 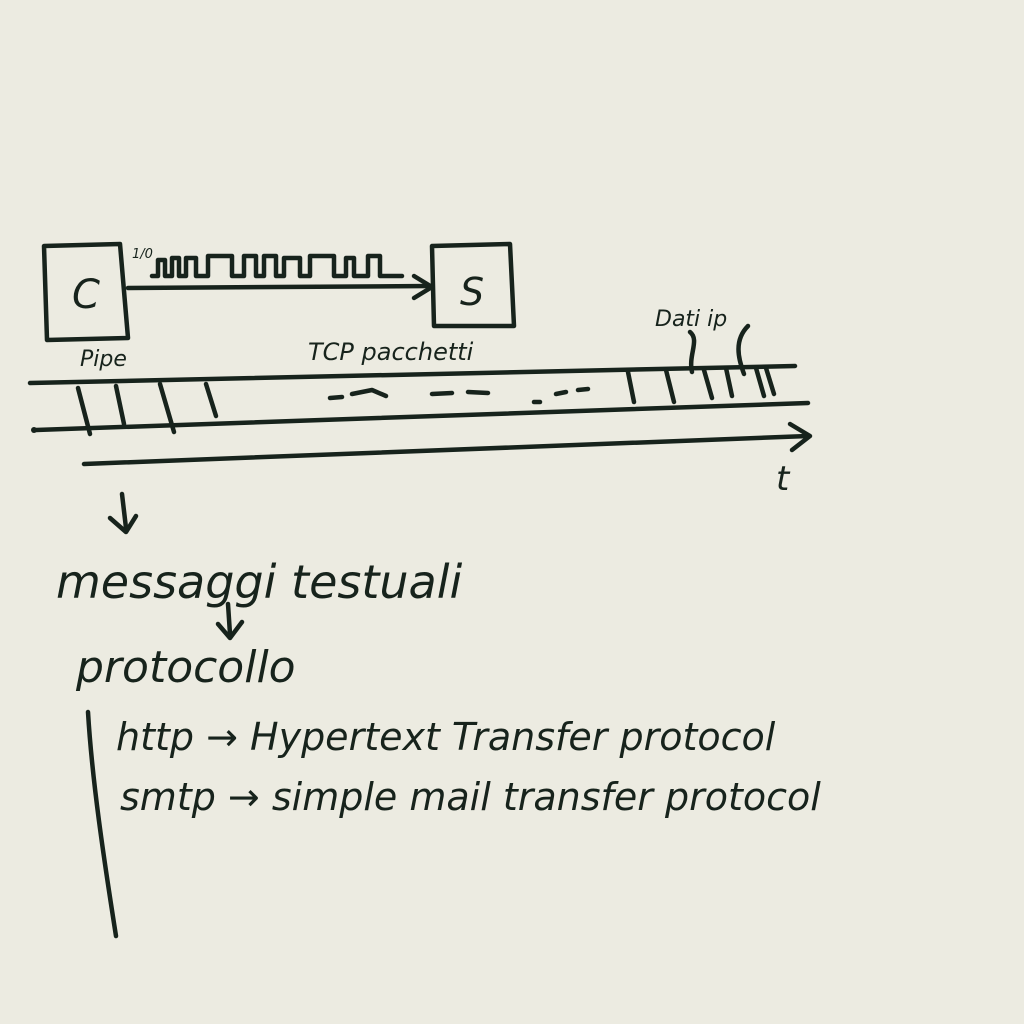 What do you see at coordinates (147, 409) in the screenshot?
I see `packet-ticks-left` at bounding box center [147, 409].